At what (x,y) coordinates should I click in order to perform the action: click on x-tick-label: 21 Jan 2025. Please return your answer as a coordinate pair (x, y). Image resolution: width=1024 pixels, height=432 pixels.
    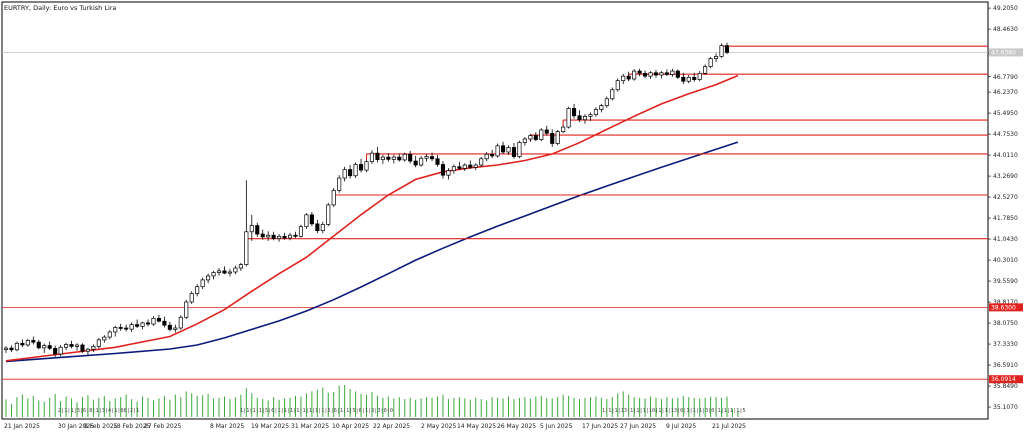
    Looking at the image, I should click on (22, 426).